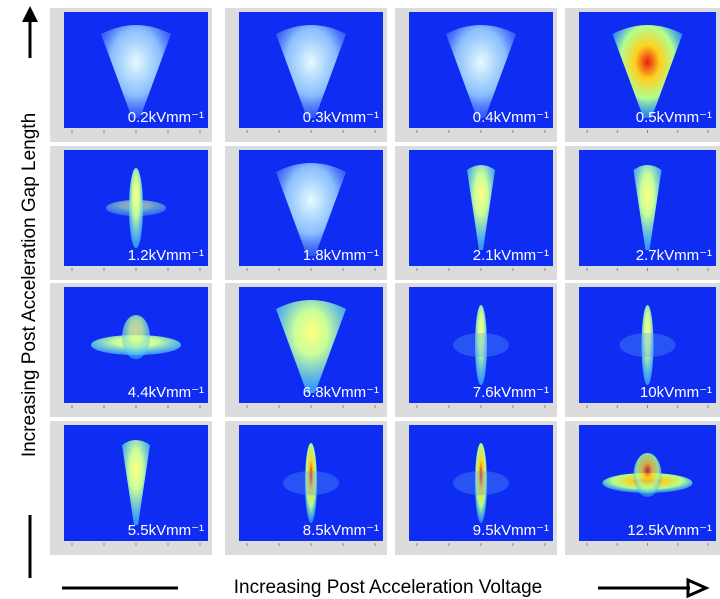  Describe the element at coordinates (29, 285) in the screenshot. I see `y-axis-label: Increasing Post Acceleration Gap Length` at that location.